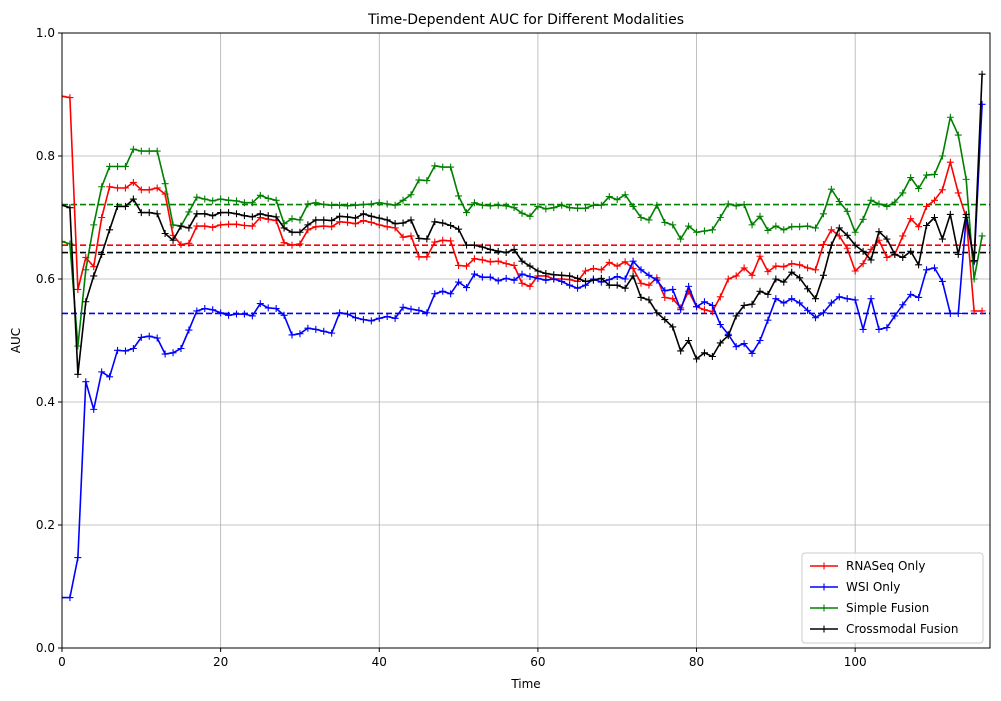  What do you see at coordinates (884, 629) in the screenshot?
I see `legend-item-3: Crossmodal Fusion` at bounding box center [884, 629].